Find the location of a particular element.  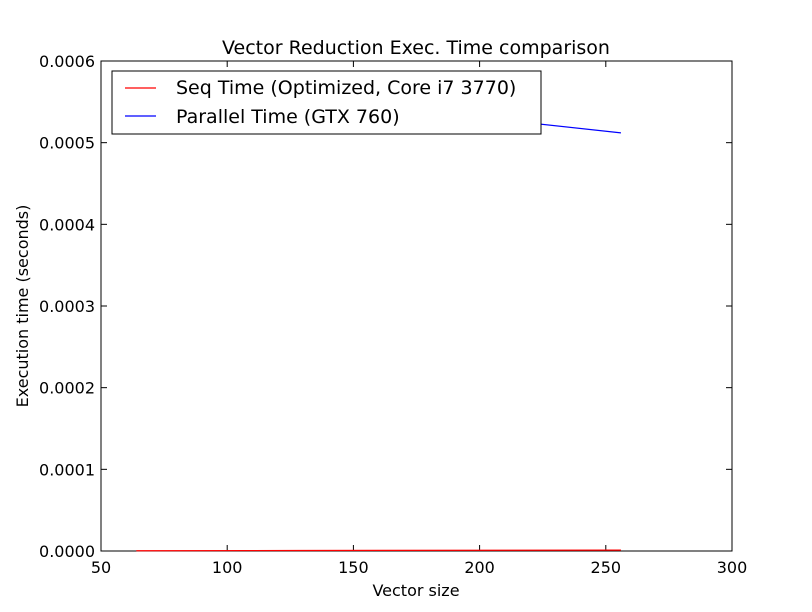

x-tick-label: 250 is located at coordinates (606, 567).